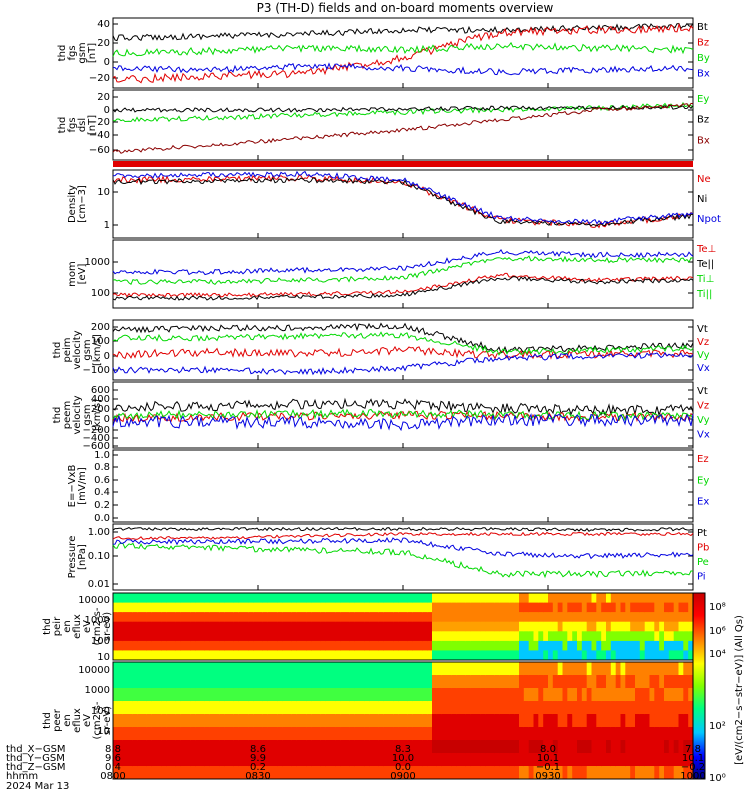 The image size is (750, 800). I want to click on panel-frame-temp, so click(403, 274).